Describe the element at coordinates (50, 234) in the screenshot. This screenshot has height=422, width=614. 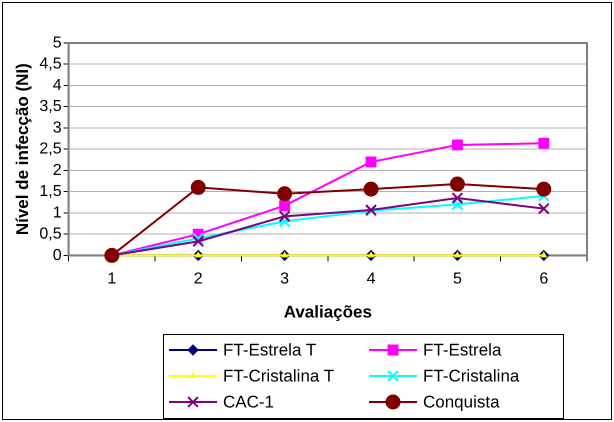
I see `y-tick-label: 0,5` at that location.